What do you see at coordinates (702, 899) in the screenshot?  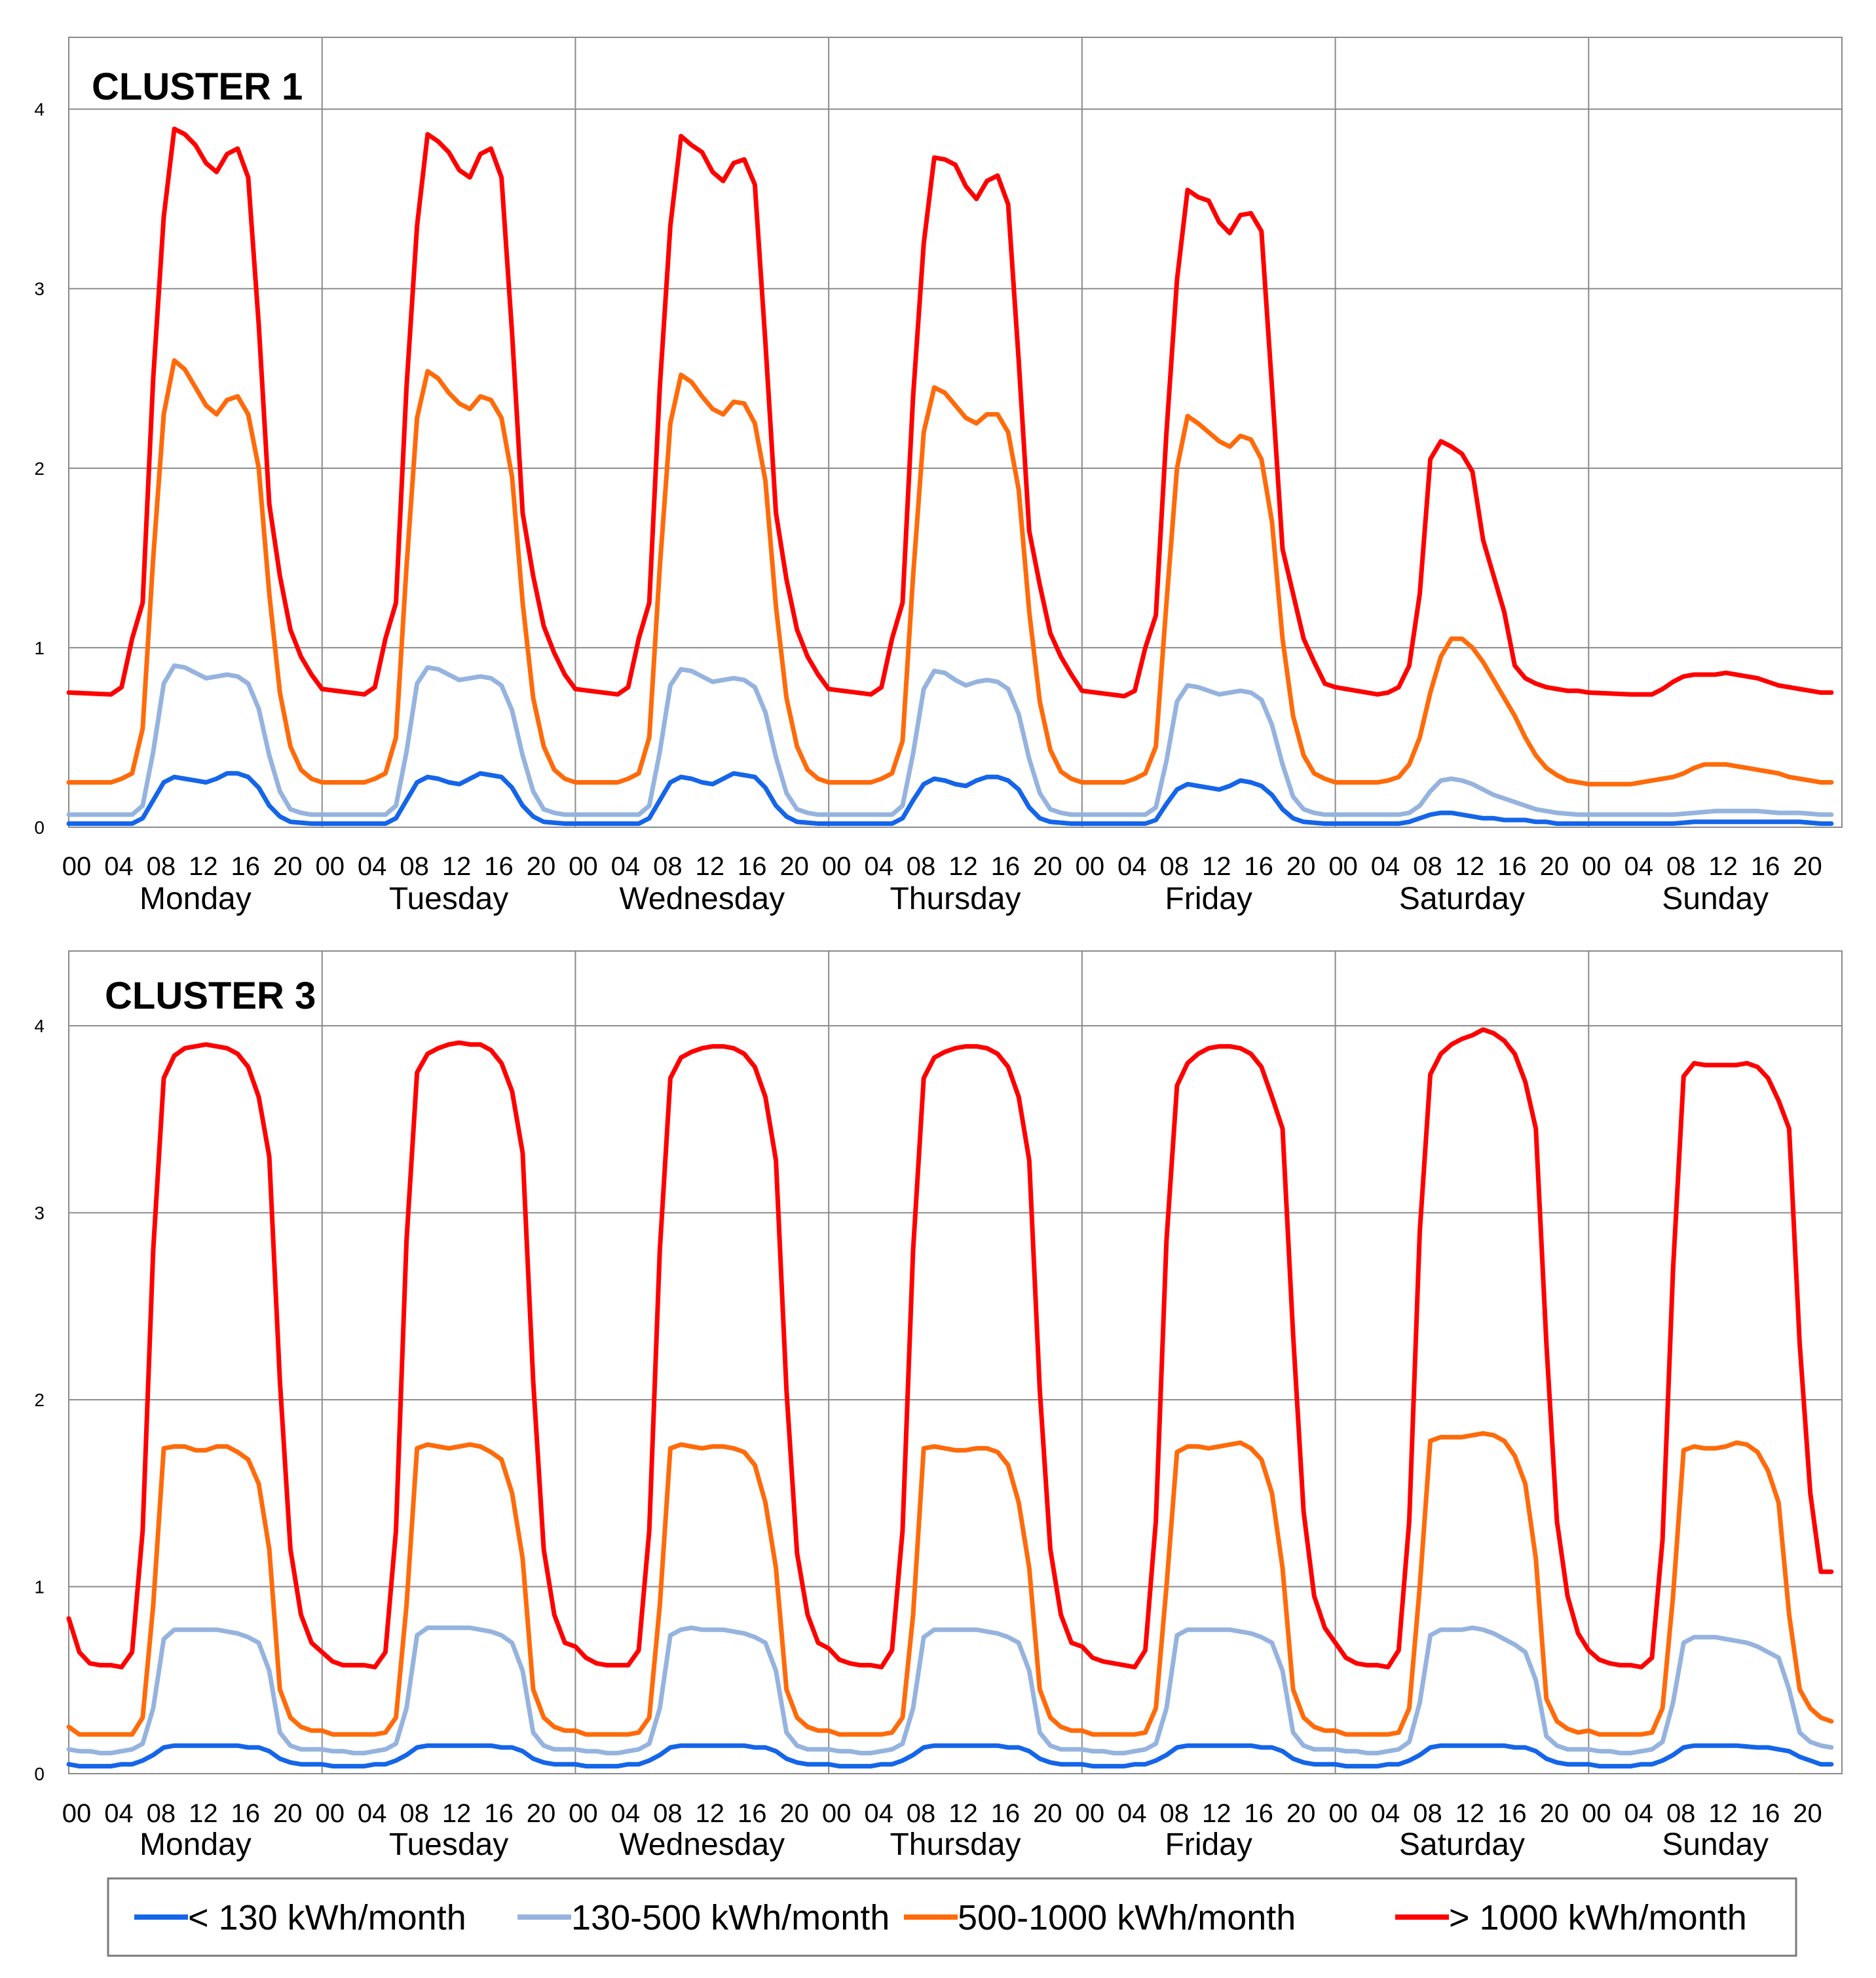 I see `day-label: Wednesday` at bounding box center [702, 899].